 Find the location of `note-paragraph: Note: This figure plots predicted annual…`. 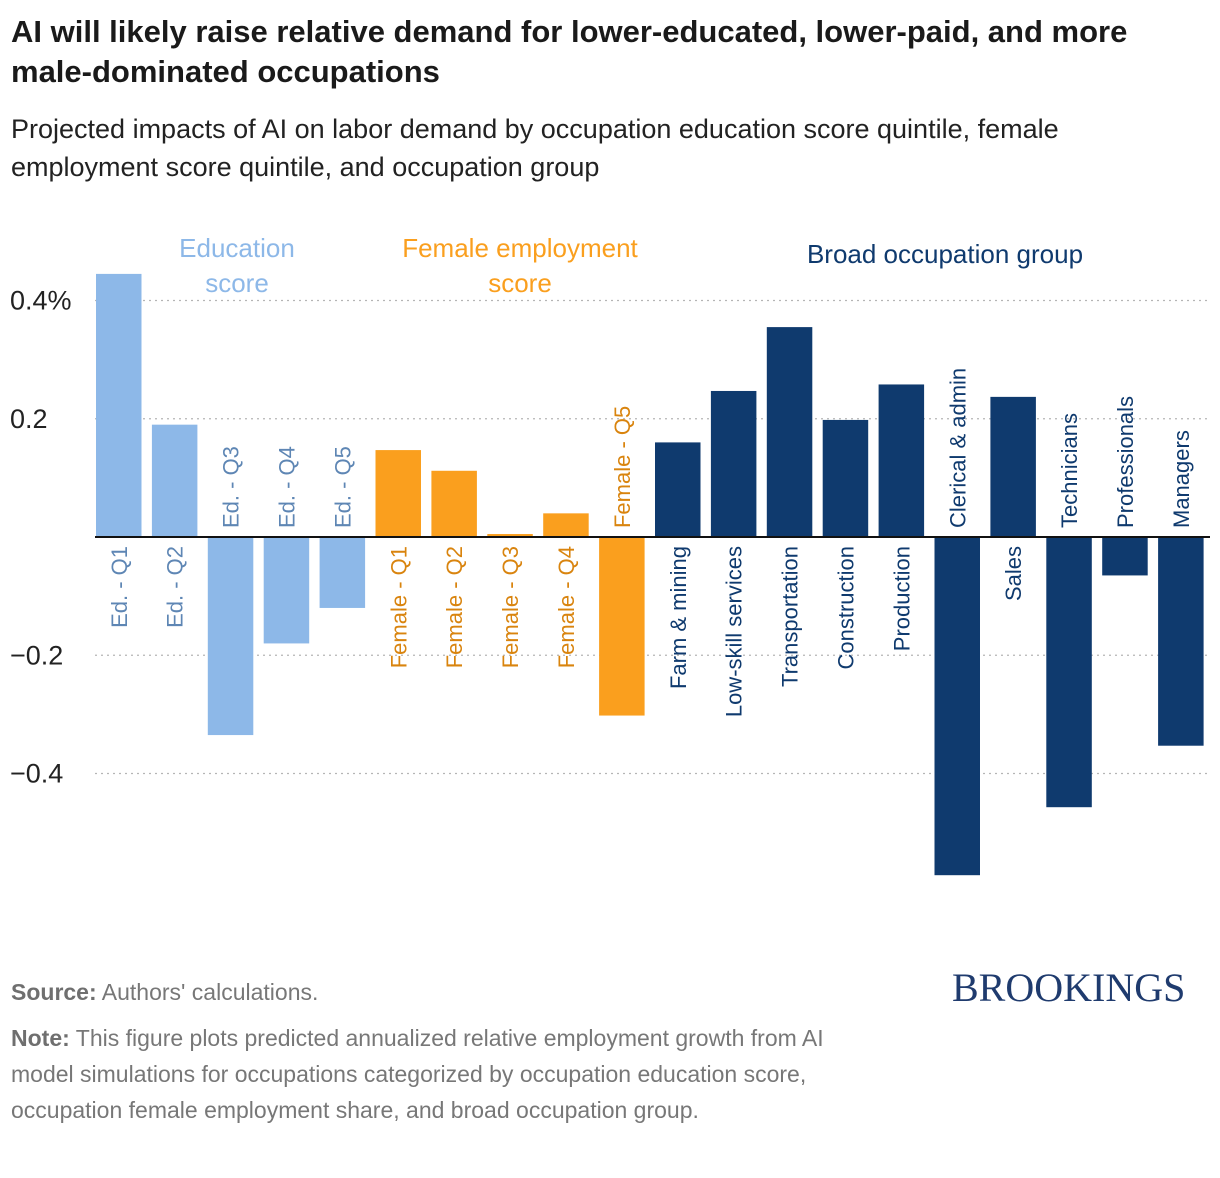

note-paragraph: Note: This figure plots predicted annual… is located at coordinates (441, 1074).